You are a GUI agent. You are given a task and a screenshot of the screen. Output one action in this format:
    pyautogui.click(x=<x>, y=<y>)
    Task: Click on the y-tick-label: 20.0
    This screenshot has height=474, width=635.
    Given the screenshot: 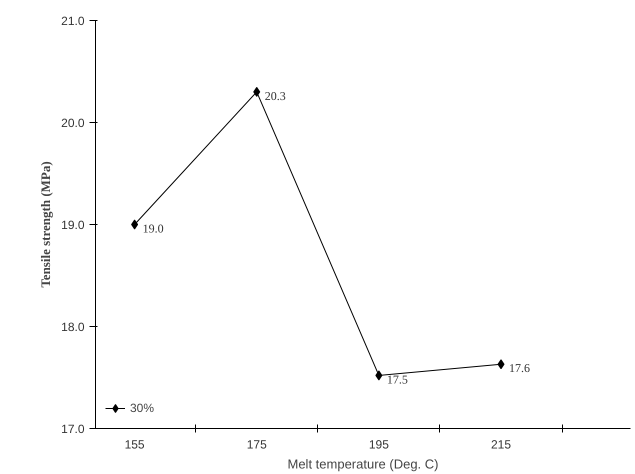 What is the action you would take?
    pyautogui.click(x=73, y=123)
    